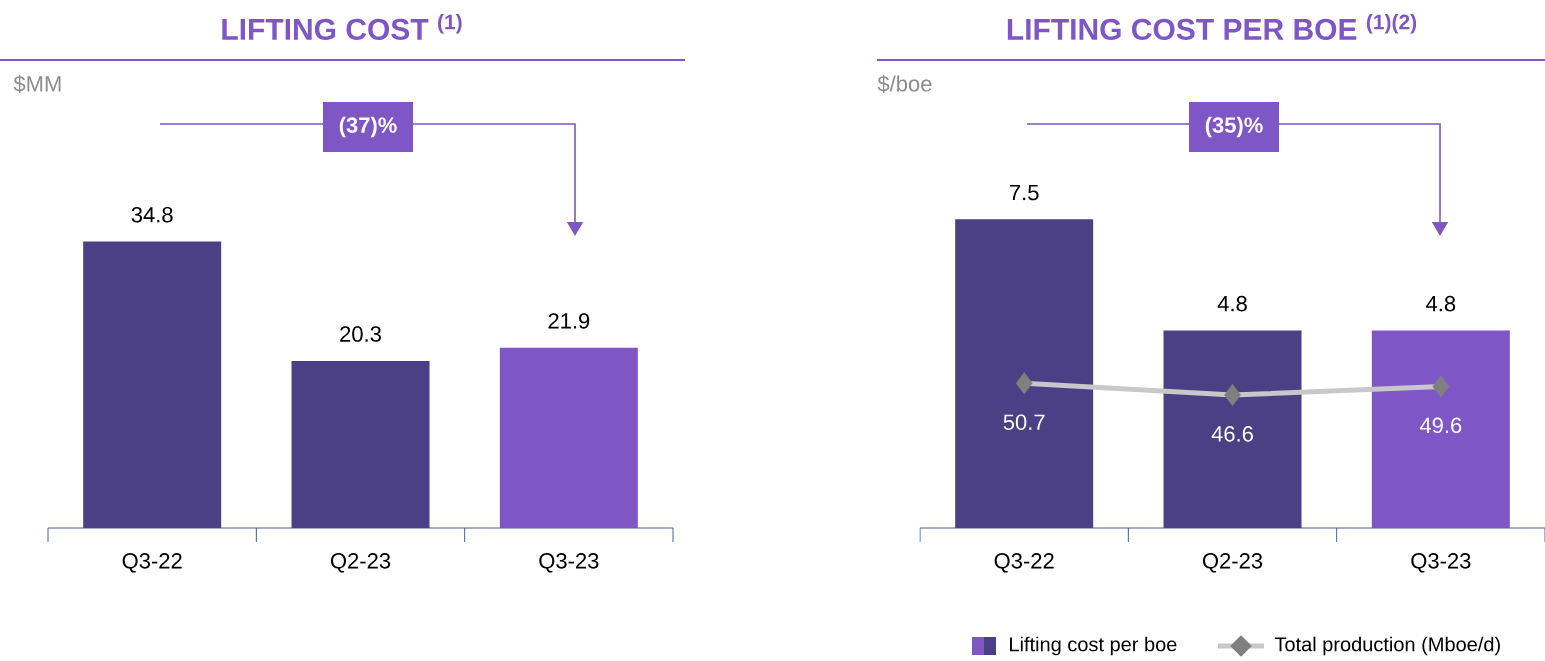 This screenshot has width=1545, height=661. Describe the element at coordinates (342, 27) in the screenshot. I see `chart-title: LIFTING COST $^{(1)}$` at that location.